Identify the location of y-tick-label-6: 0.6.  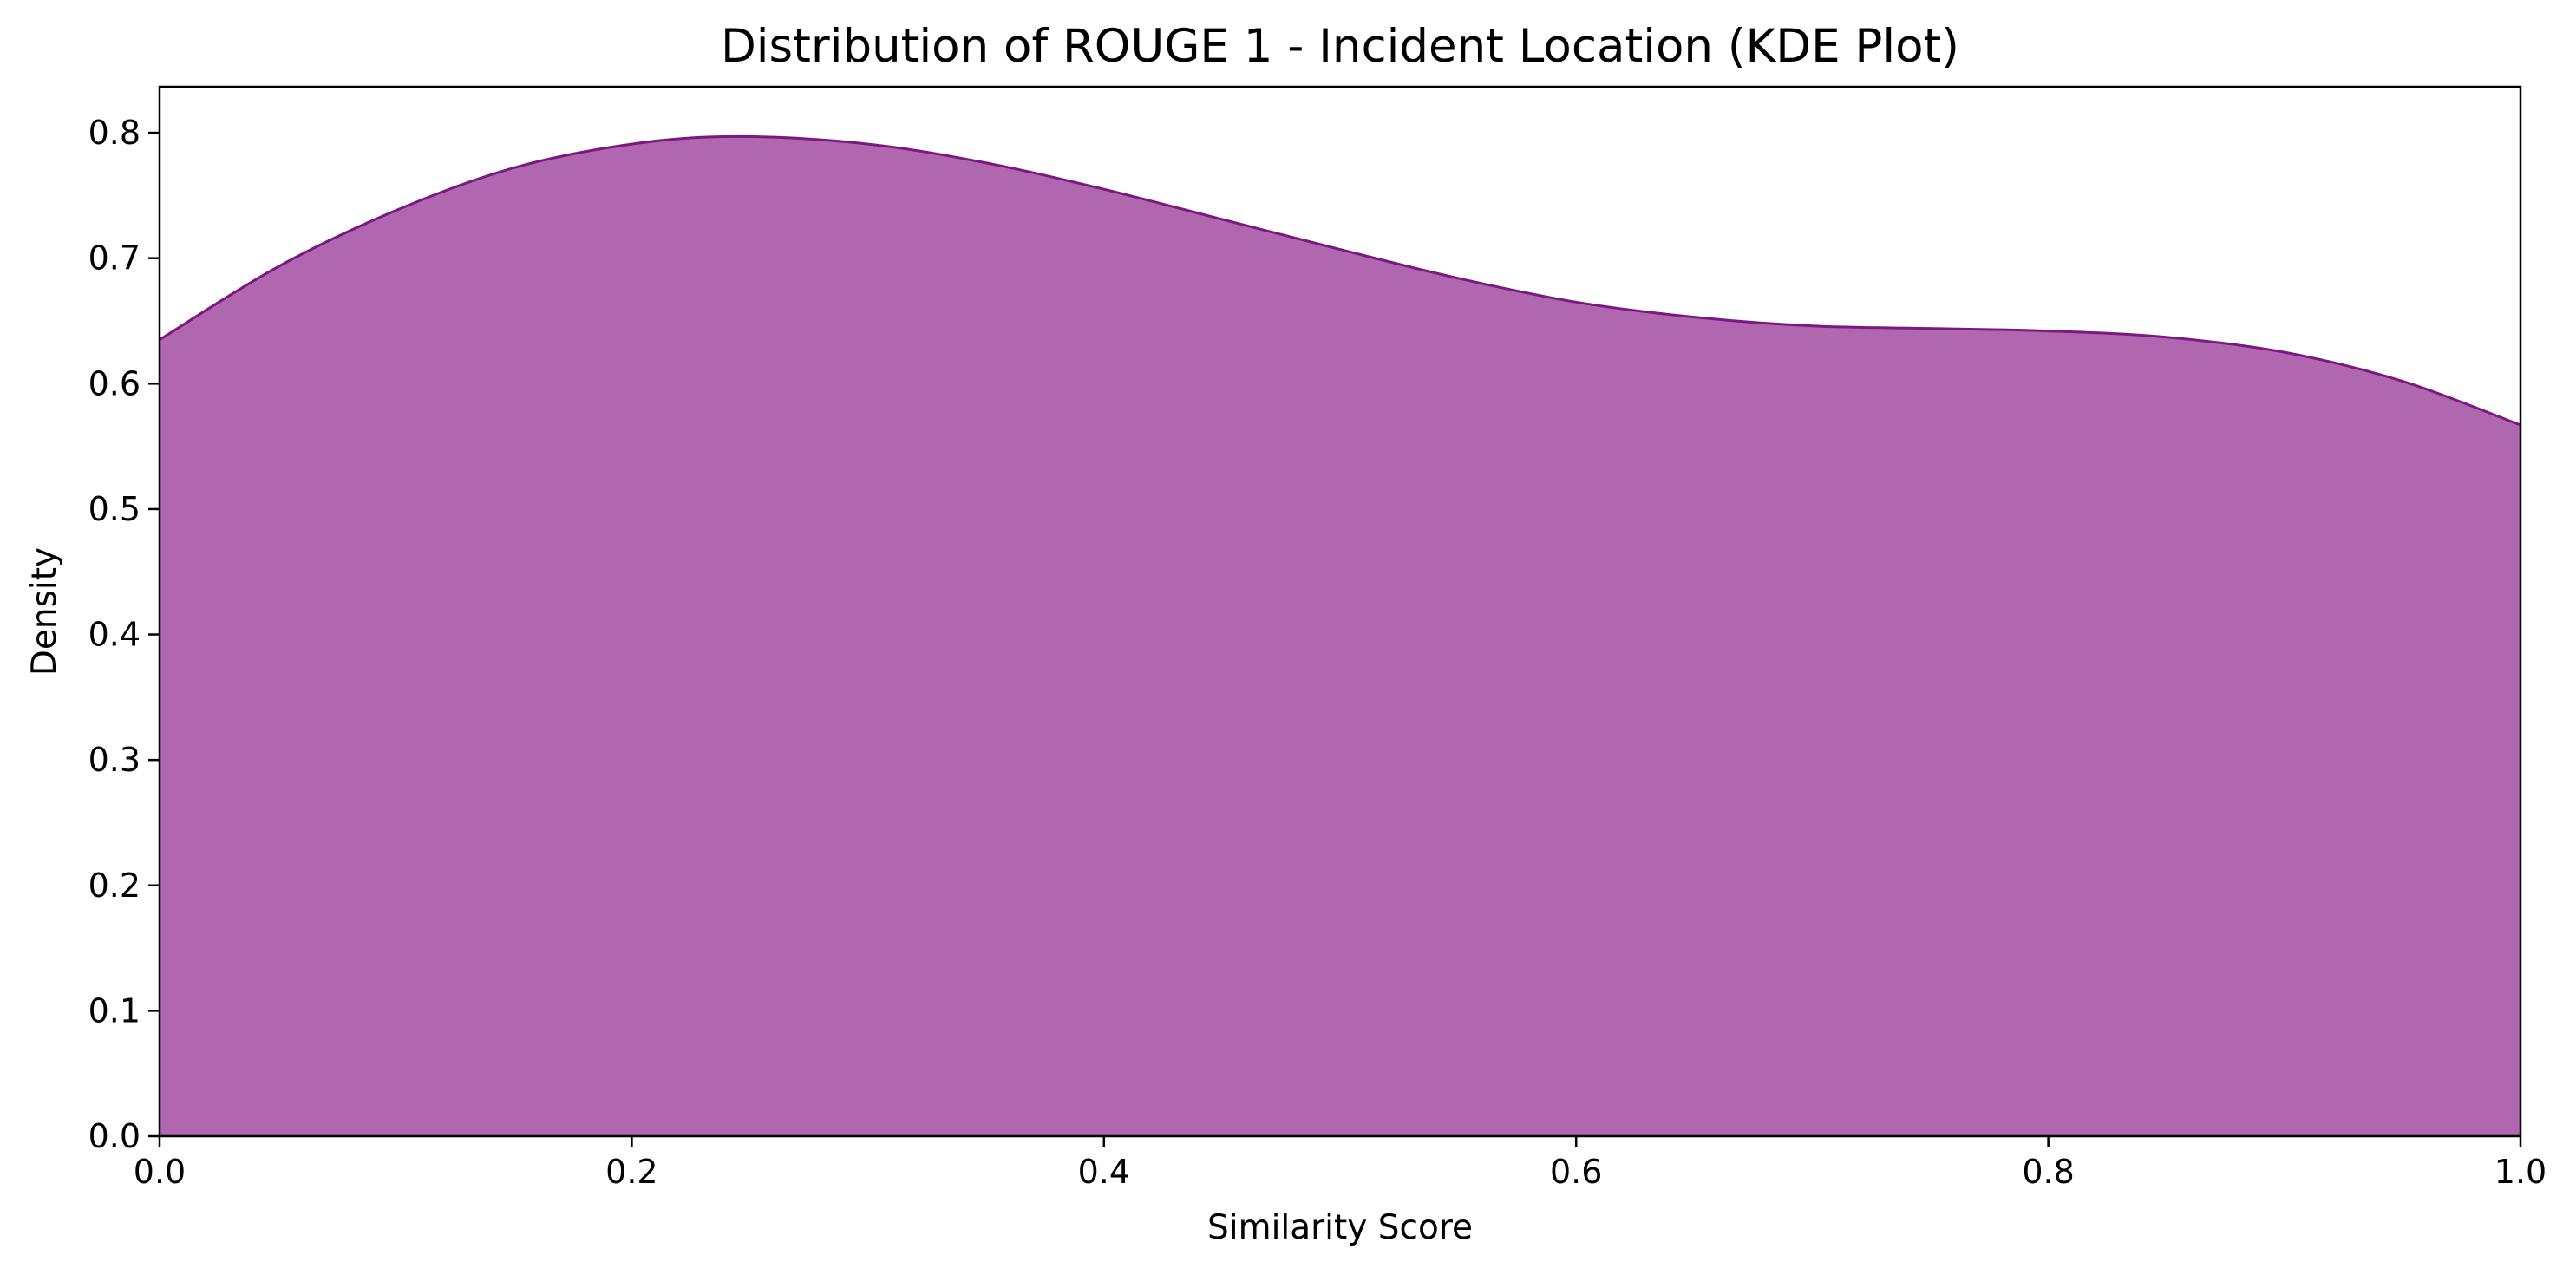
(114, 383).